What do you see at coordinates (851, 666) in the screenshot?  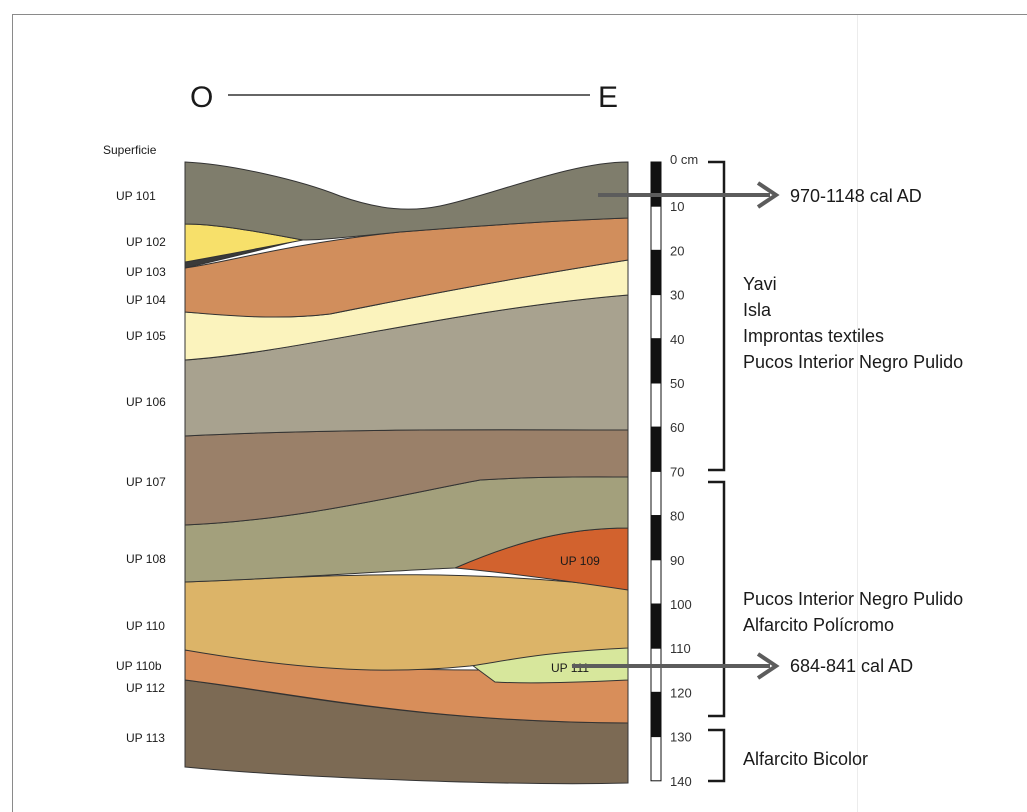 I see `date-lower: 684-841 cal AD` at bounding box center [851, 666].